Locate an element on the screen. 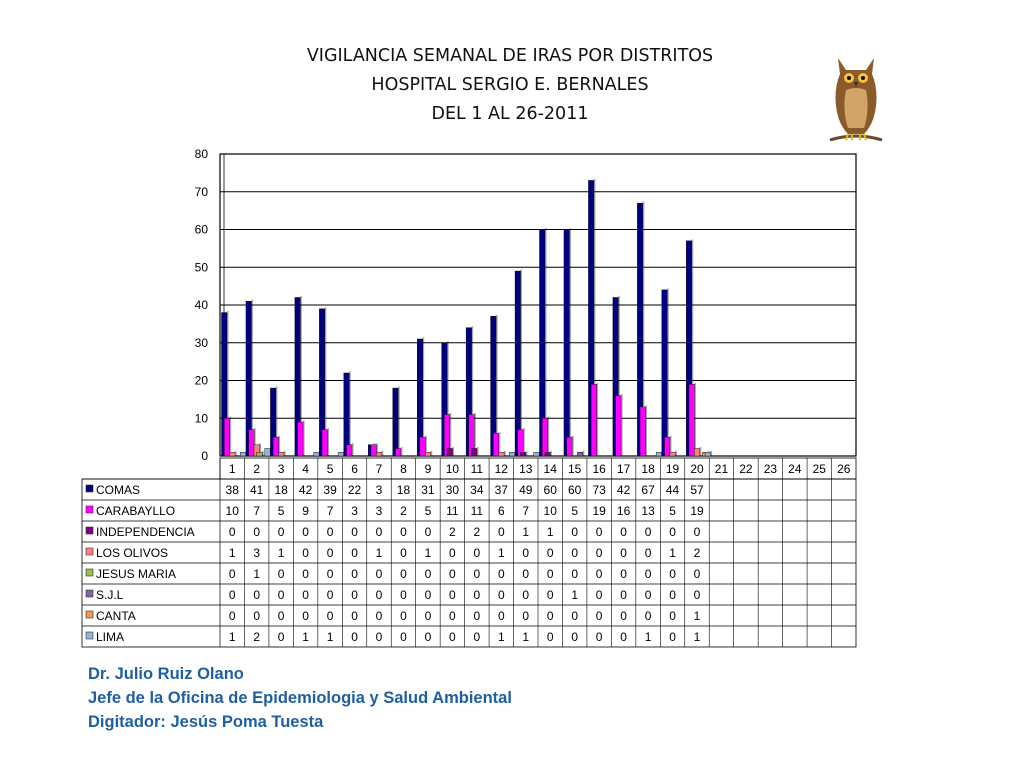  x-tick-label: 19 is located at coordinates (673, 469).